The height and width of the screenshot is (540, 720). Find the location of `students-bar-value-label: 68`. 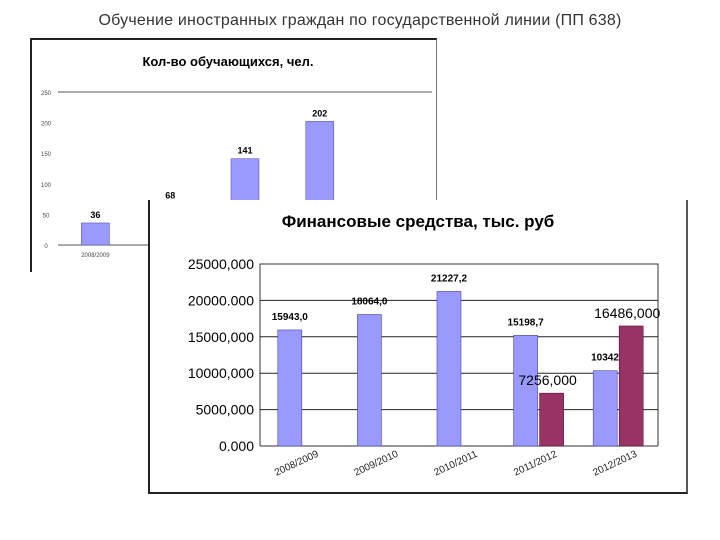

students-bar-value-label: 68 is located at coordinates (170, 195).